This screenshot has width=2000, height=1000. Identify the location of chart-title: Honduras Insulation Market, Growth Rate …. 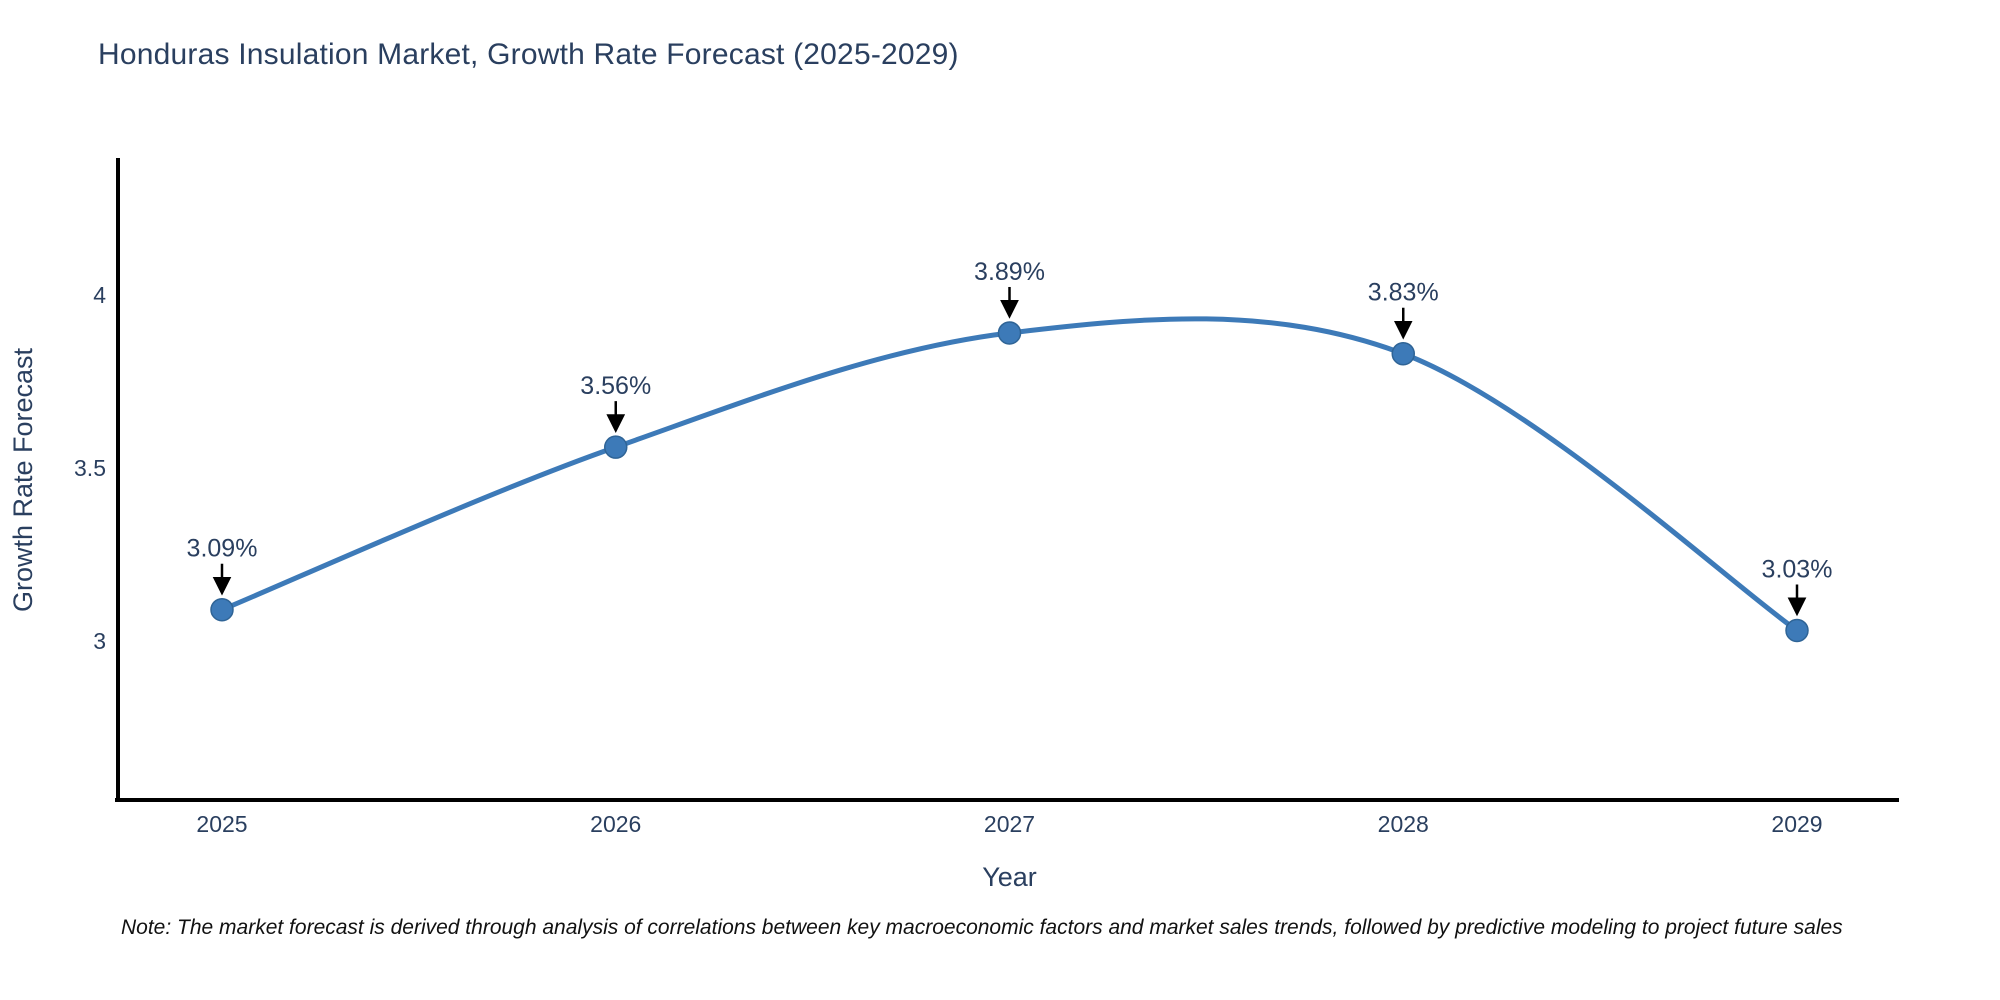
(528, 54).